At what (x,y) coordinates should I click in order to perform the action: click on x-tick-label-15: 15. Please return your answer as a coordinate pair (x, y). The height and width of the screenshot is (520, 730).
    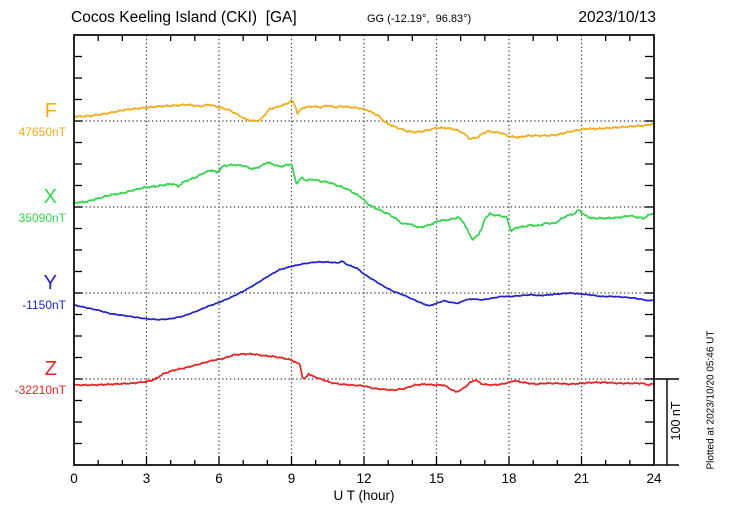
    Looking at the image, I should click on (436, 478).